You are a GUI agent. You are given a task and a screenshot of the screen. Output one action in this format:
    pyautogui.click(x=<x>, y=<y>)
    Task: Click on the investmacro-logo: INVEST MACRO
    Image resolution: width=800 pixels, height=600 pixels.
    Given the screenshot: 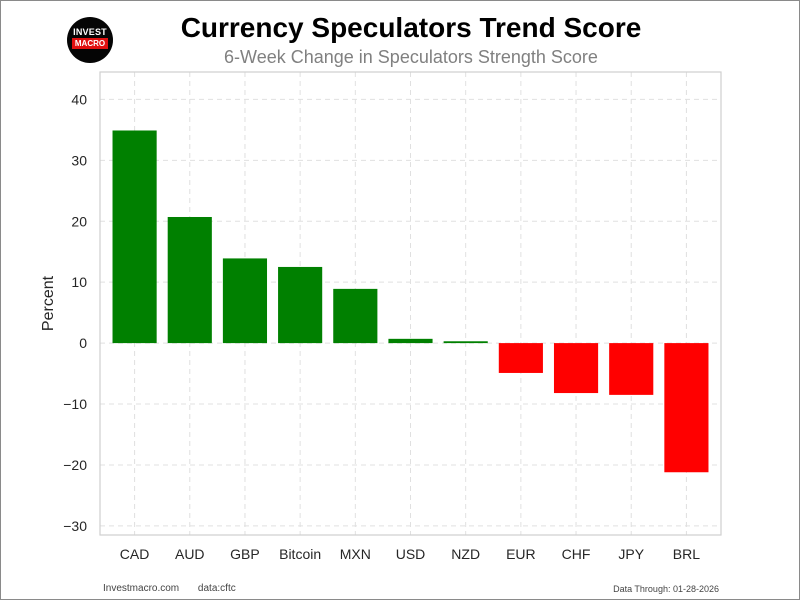 What is the action you would take?
    pyautogui.click(x=90, y=40)
    